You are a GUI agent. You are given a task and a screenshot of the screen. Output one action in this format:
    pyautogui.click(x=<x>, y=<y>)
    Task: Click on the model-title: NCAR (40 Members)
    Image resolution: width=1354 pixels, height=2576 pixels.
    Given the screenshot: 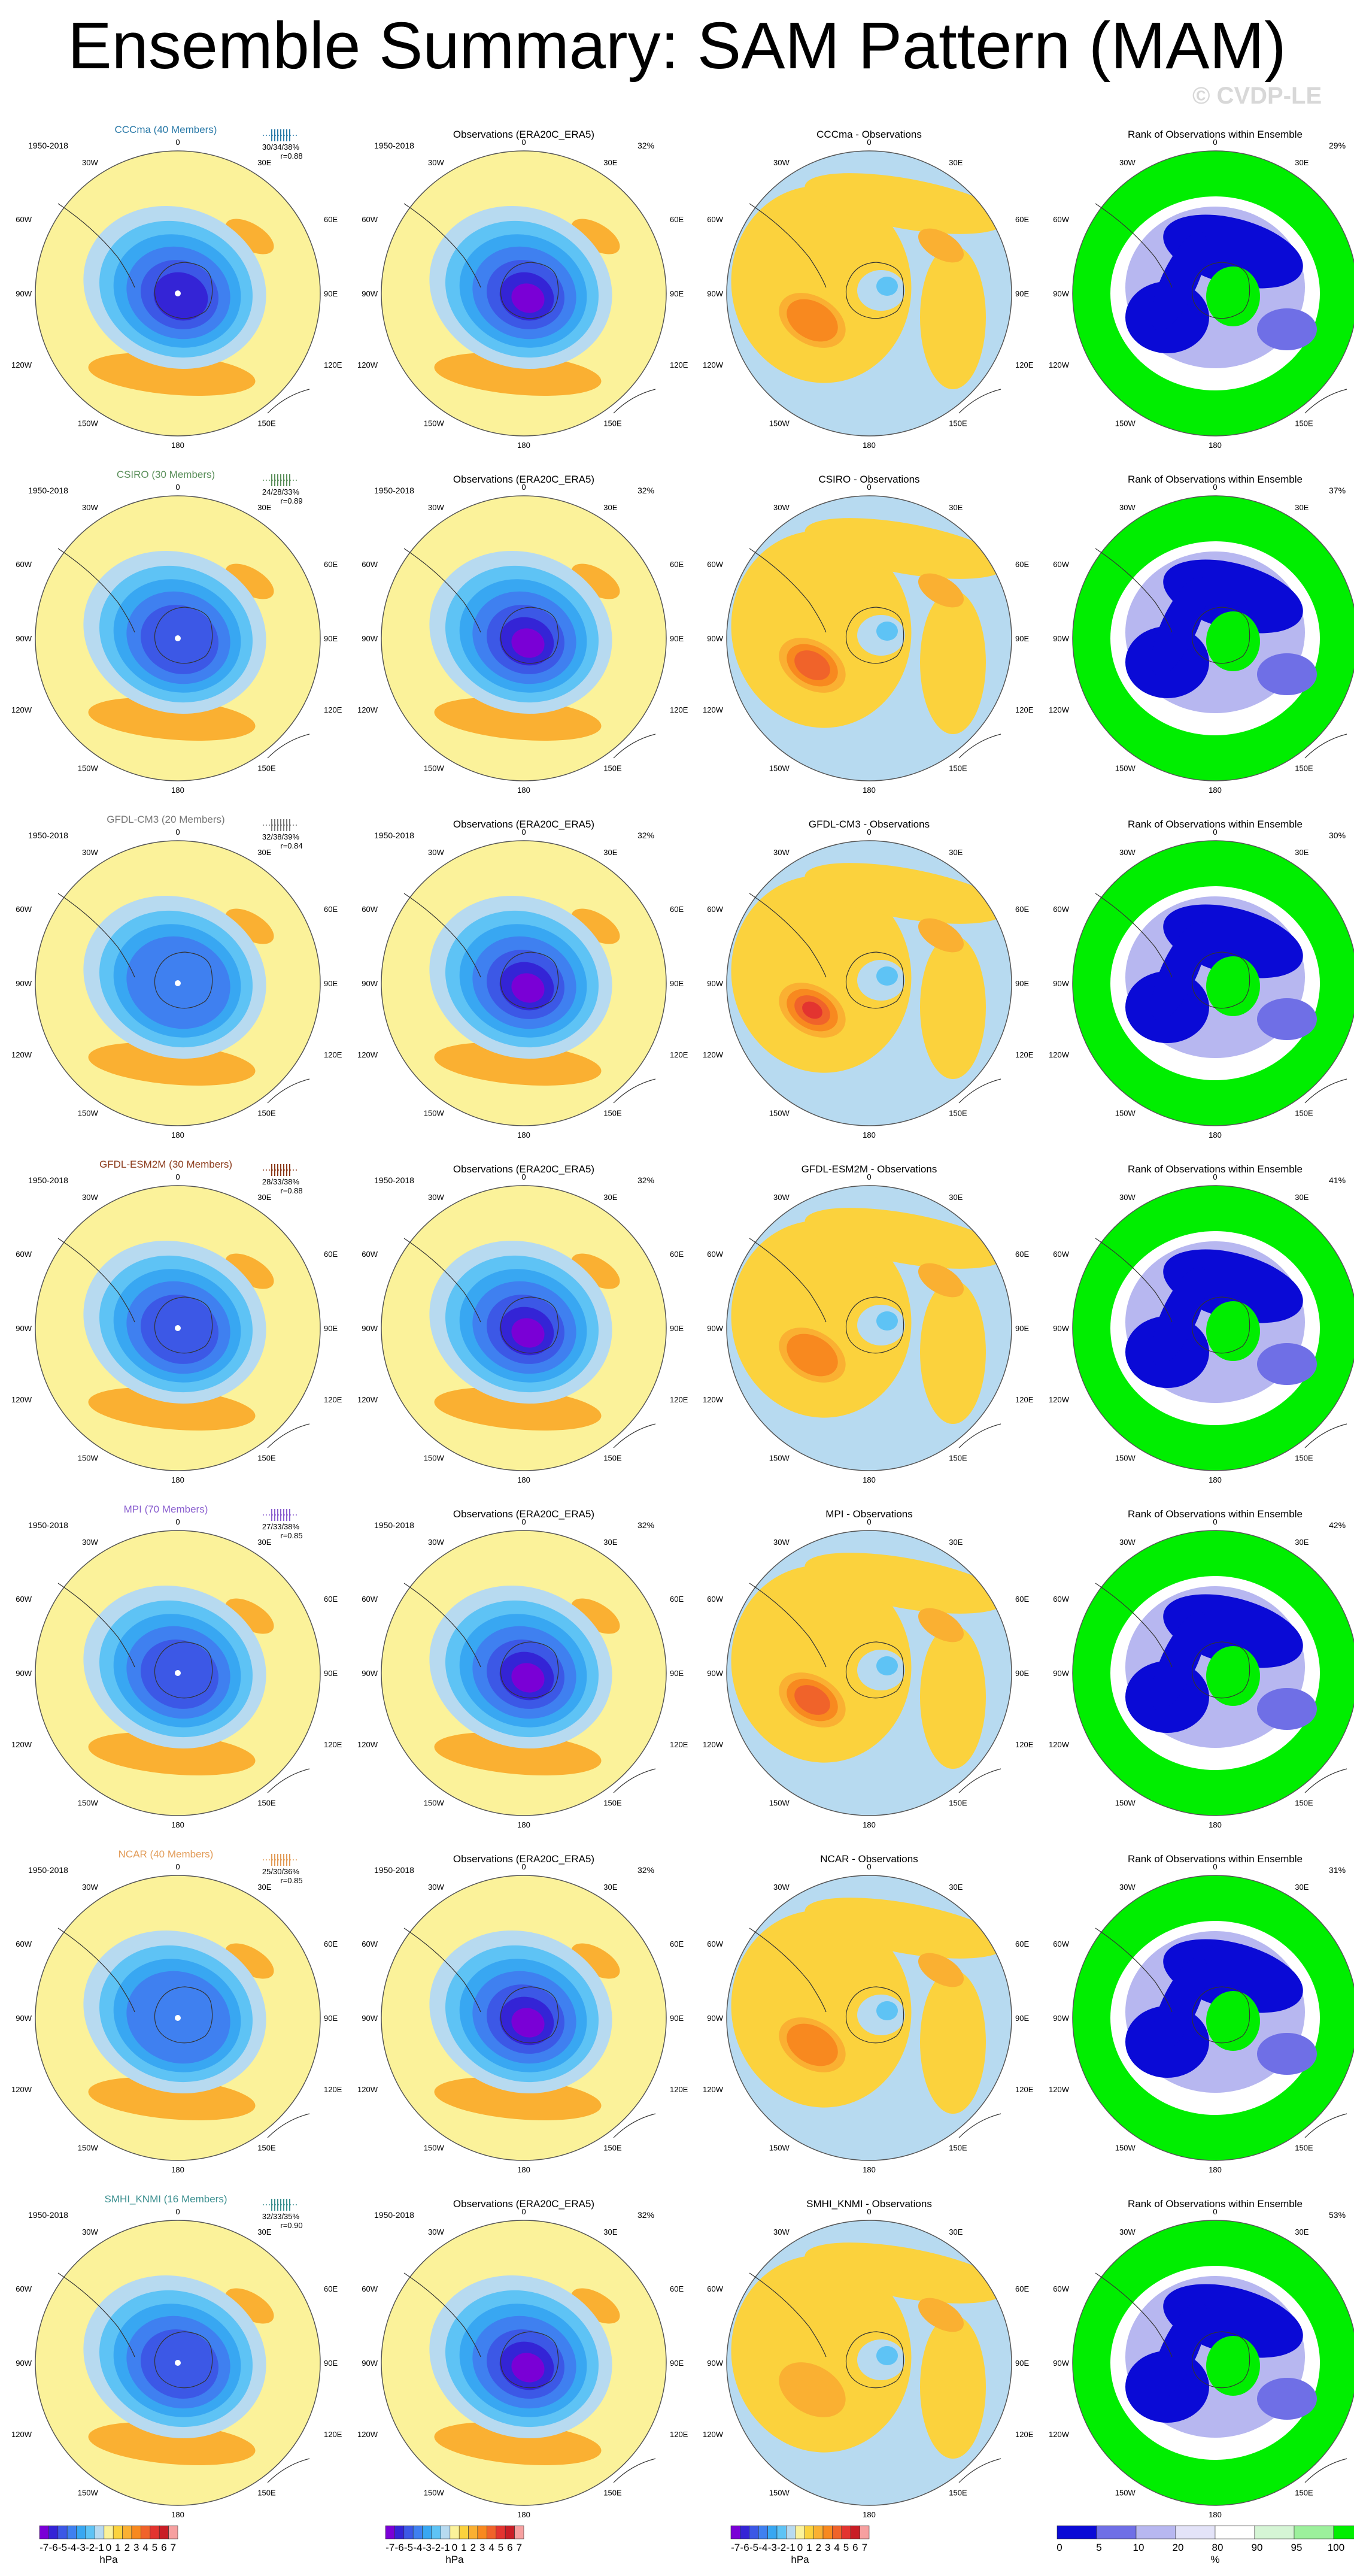 What is the action you would take?
    pyautogui.click(x=166, y=1854)
    